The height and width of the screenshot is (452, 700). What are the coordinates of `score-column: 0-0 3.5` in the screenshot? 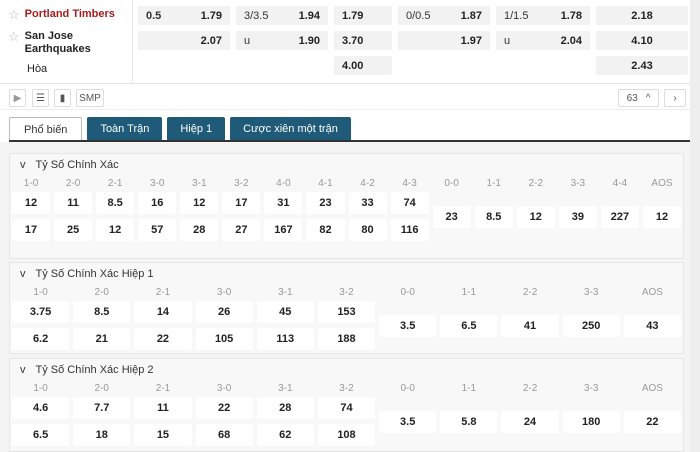 It's located at (407, 407).